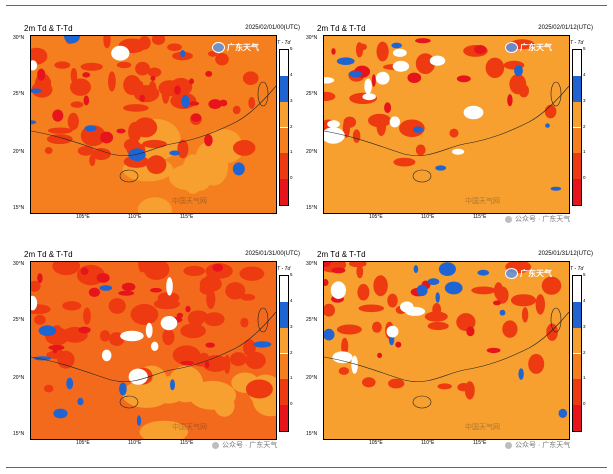 The width and height of the screenshot is (613, 474). What do you see at coordinates (187, 217) in the screenshot?
I see `longitude-label: 115°E` at bounding box center [187, 217].